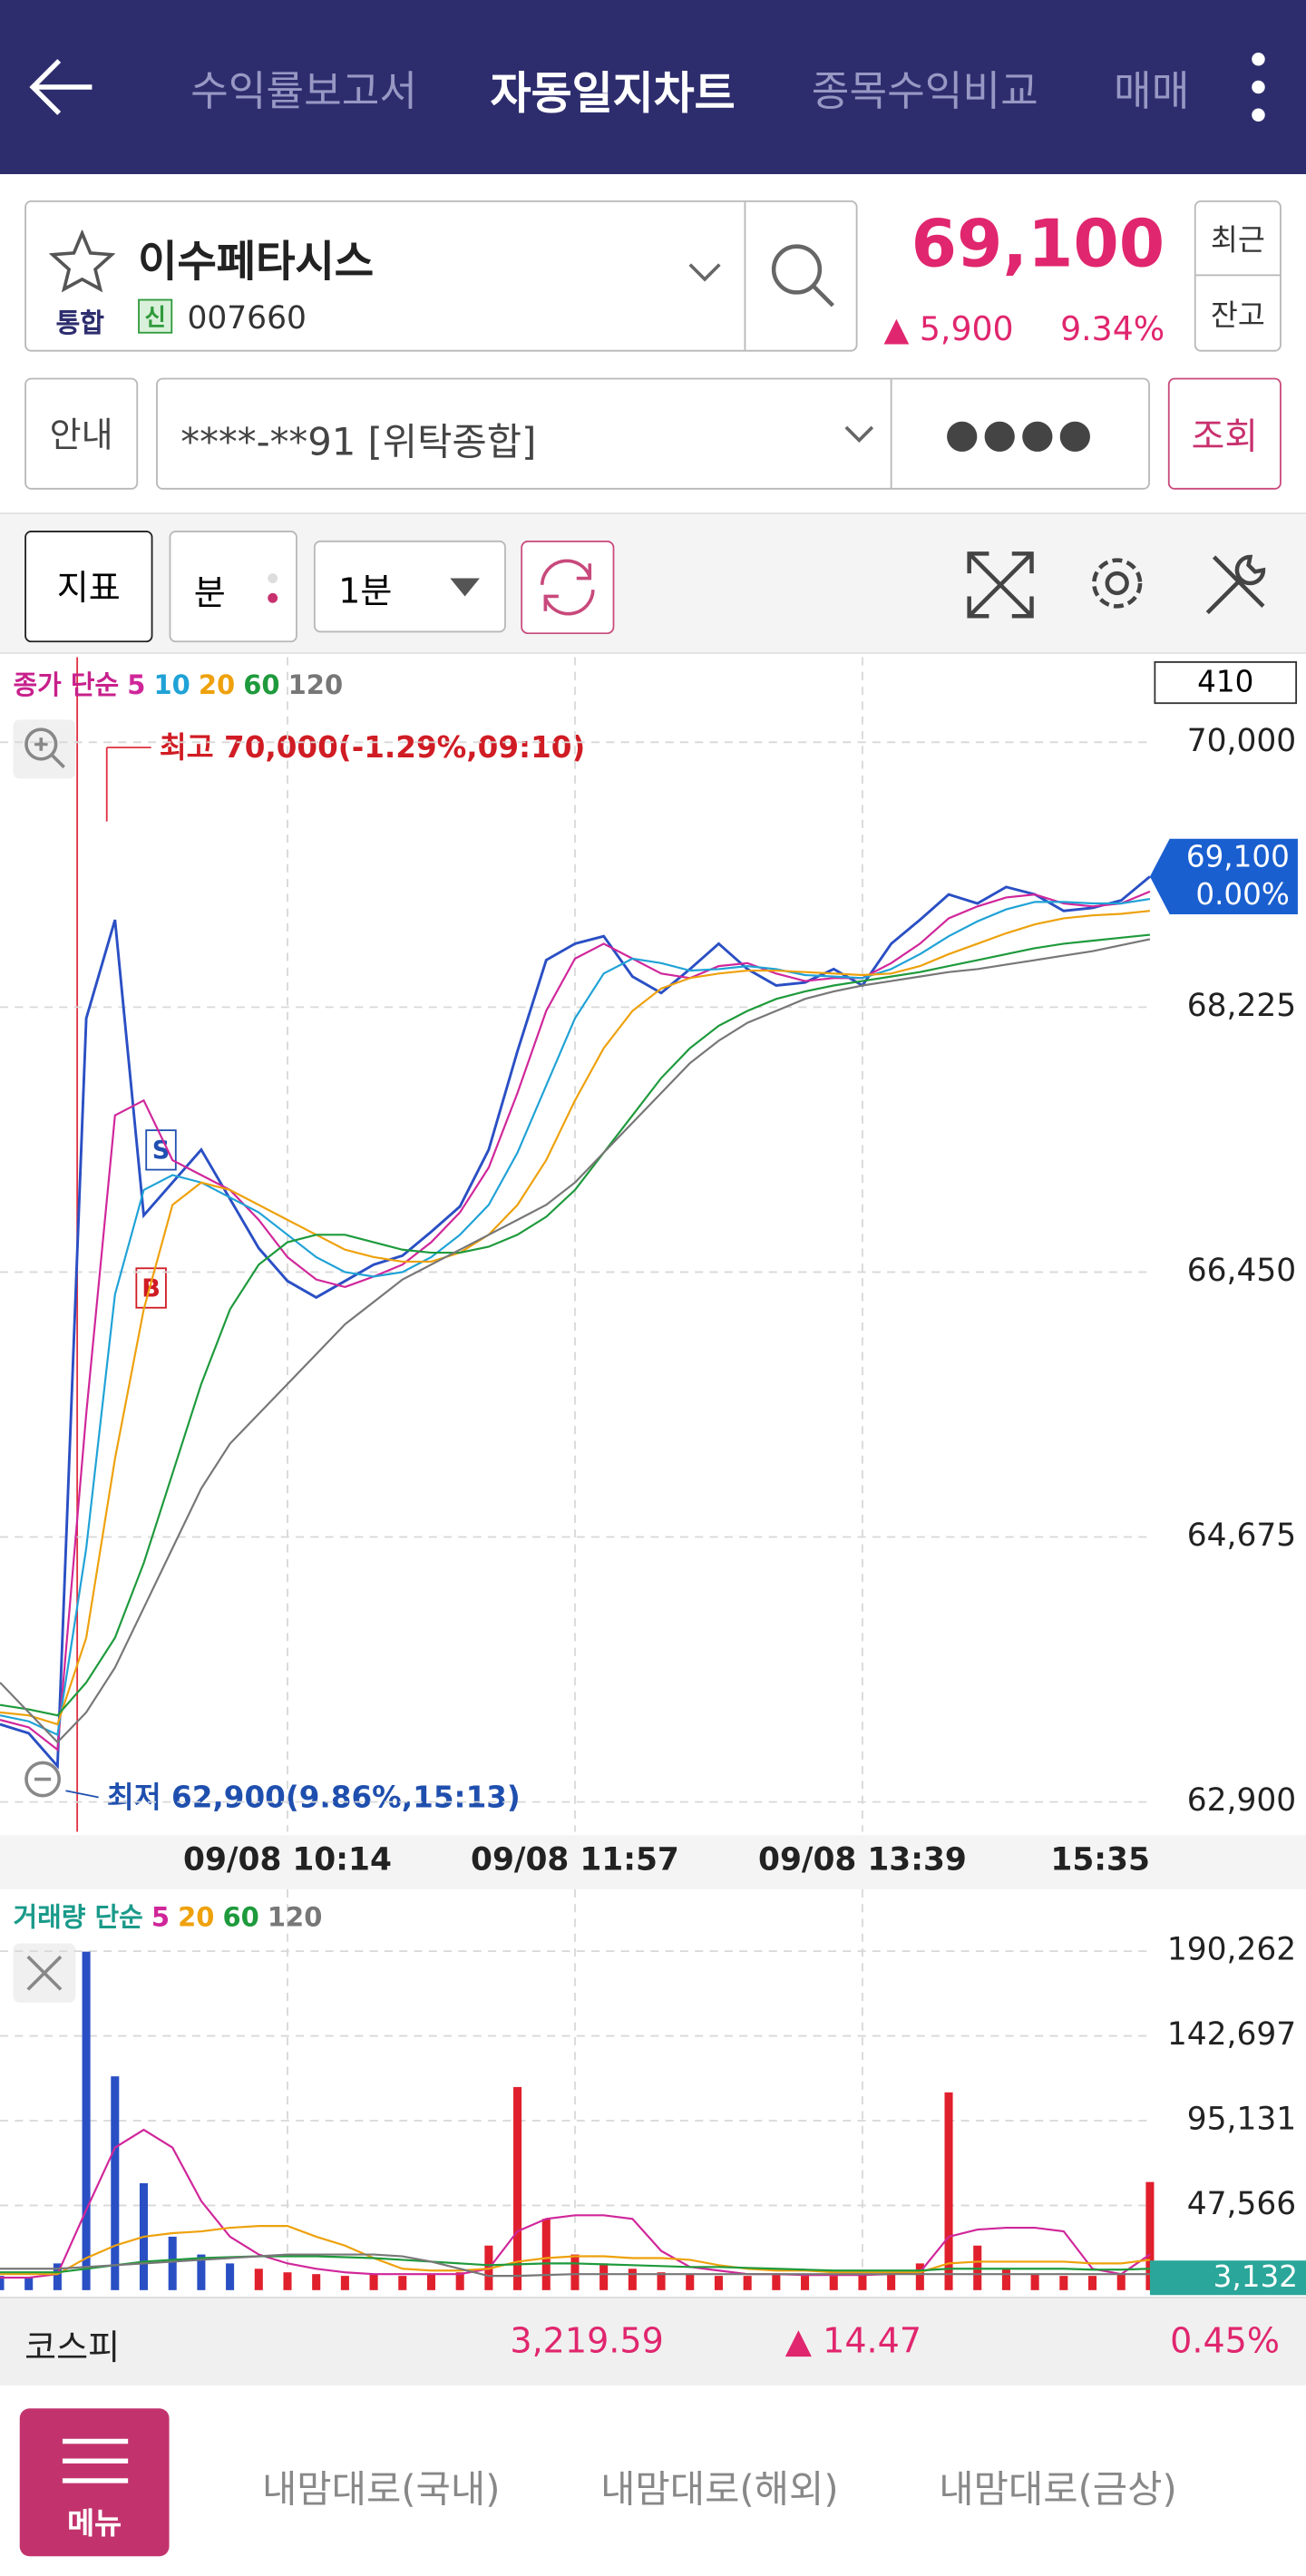 This screenshot has width=1306, height=2576. I want to click on buy-marker, so click(151, 1288).